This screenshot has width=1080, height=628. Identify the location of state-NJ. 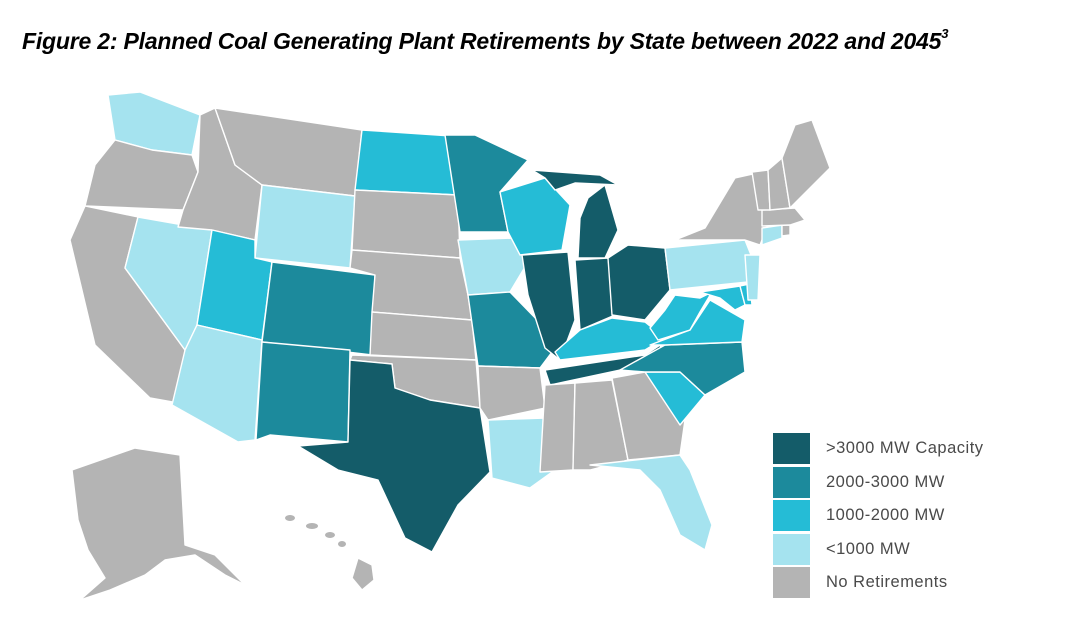
(752, 277).